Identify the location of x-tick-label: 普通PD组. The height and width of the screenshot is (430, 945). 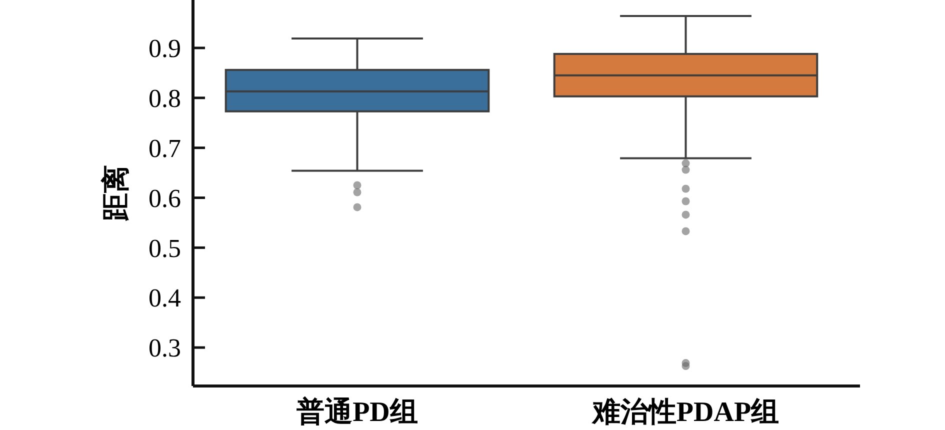
(357, 412).